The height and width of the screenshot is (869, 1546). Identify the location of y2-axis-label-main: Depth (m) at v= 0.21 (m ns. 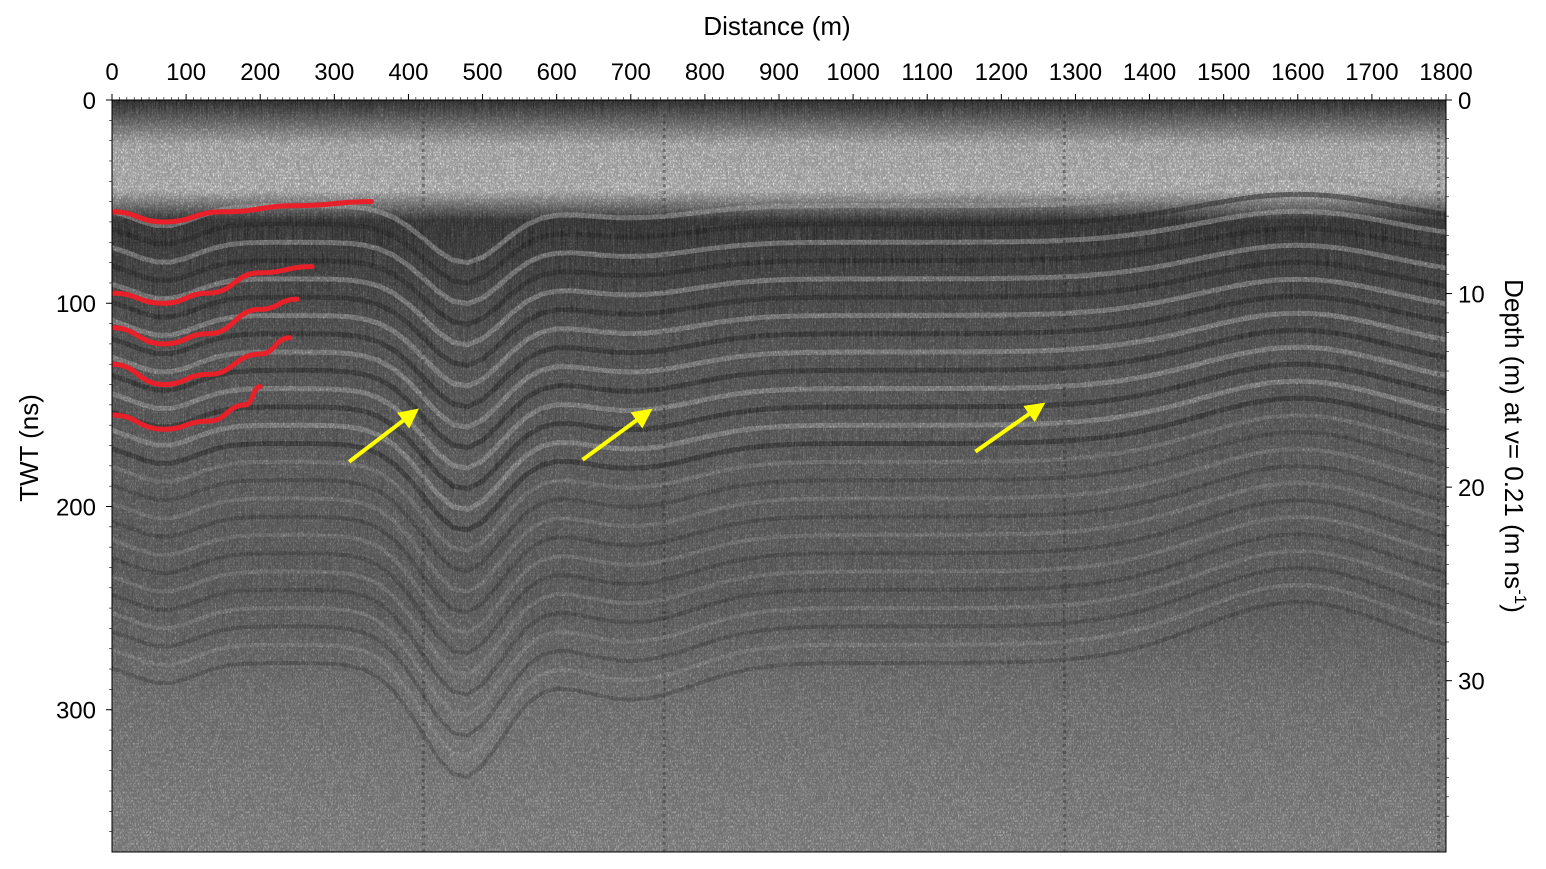
(1514, 434).